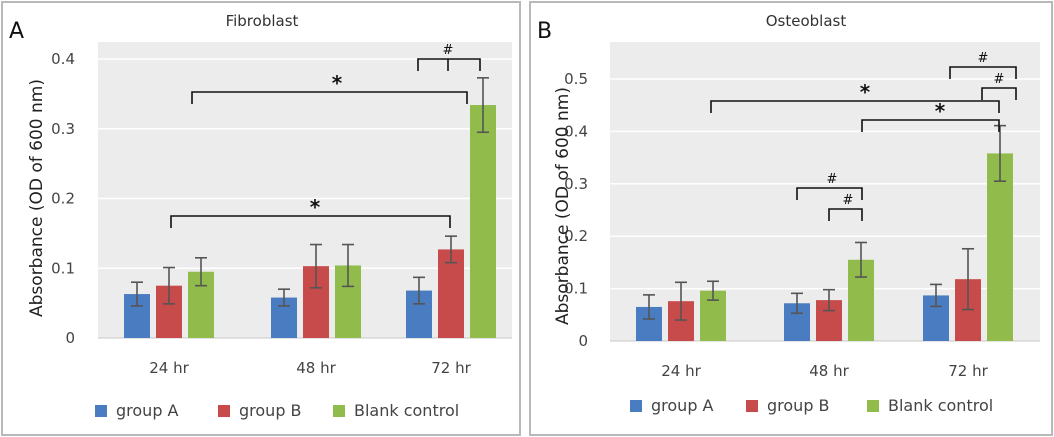 The image size is (1054, 437). I want to click on panel-letter: B, so click(544, 31).